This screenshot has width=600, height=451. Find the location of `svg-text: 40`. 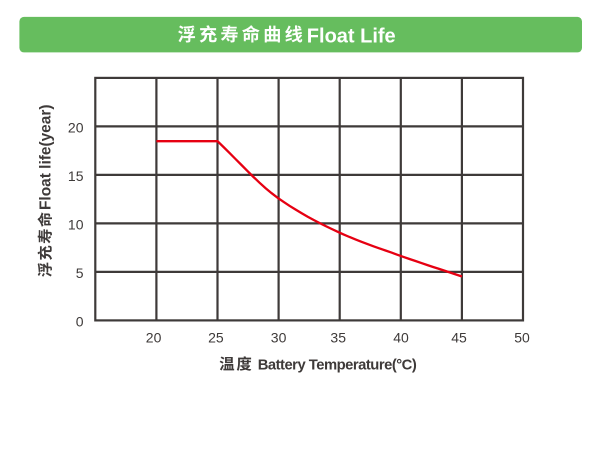

svg-text: 40 is located at coordinates (401, 338).